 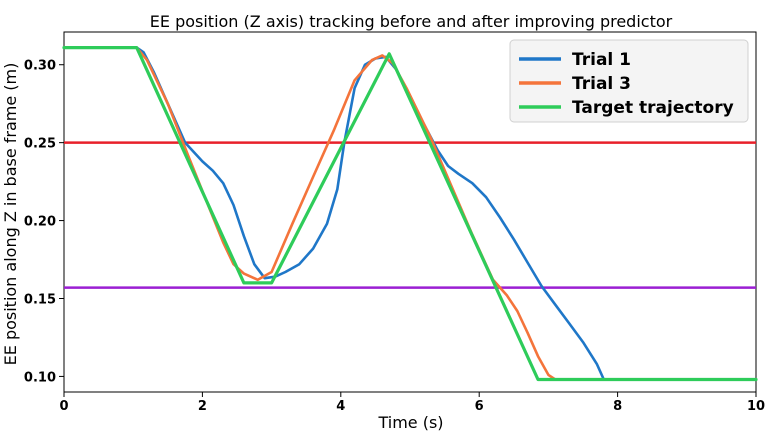 I want to click on x-axis-ticks: 0 2 4 6 8 10, so click(x=412, y=403).